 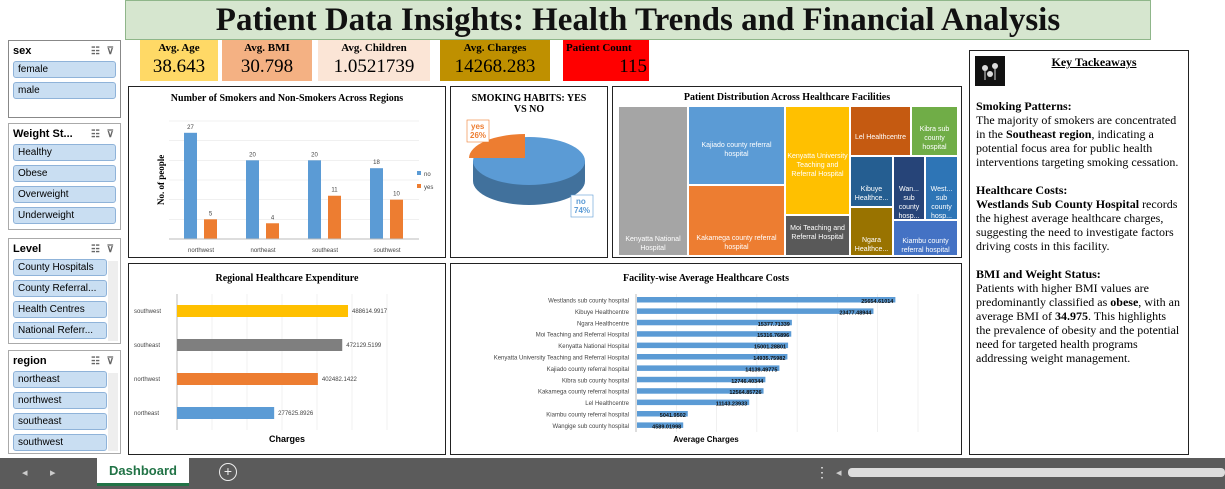 What do you see at coordinates (582, 210) in the screenshot?
I see `pie-label-no-pct: 74%` at bounding box center [582, 210].